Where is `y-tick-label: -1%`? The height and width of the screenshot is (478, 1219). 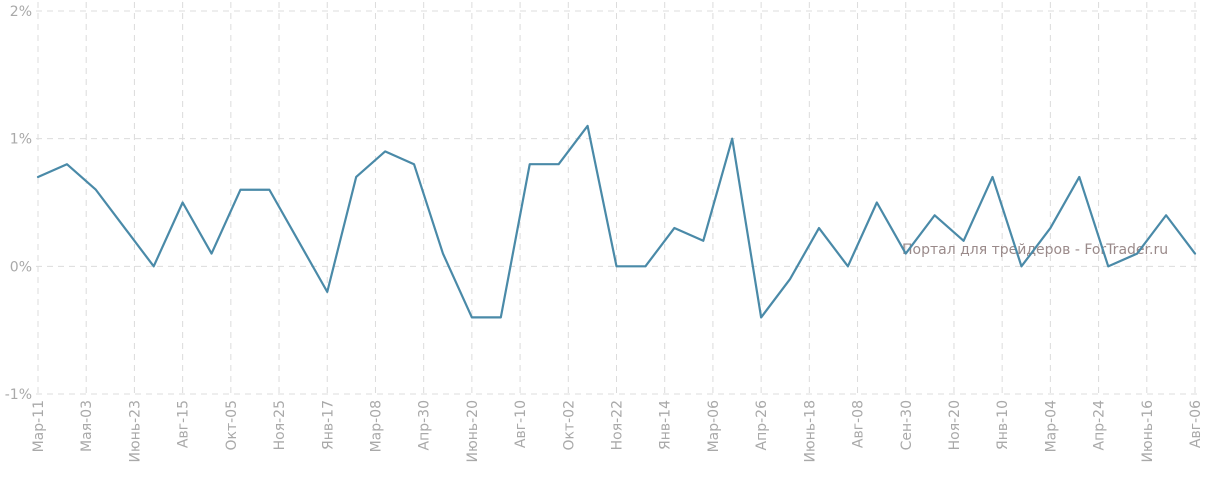
y-tick-label: -1% is located at coordinates (18, 395).